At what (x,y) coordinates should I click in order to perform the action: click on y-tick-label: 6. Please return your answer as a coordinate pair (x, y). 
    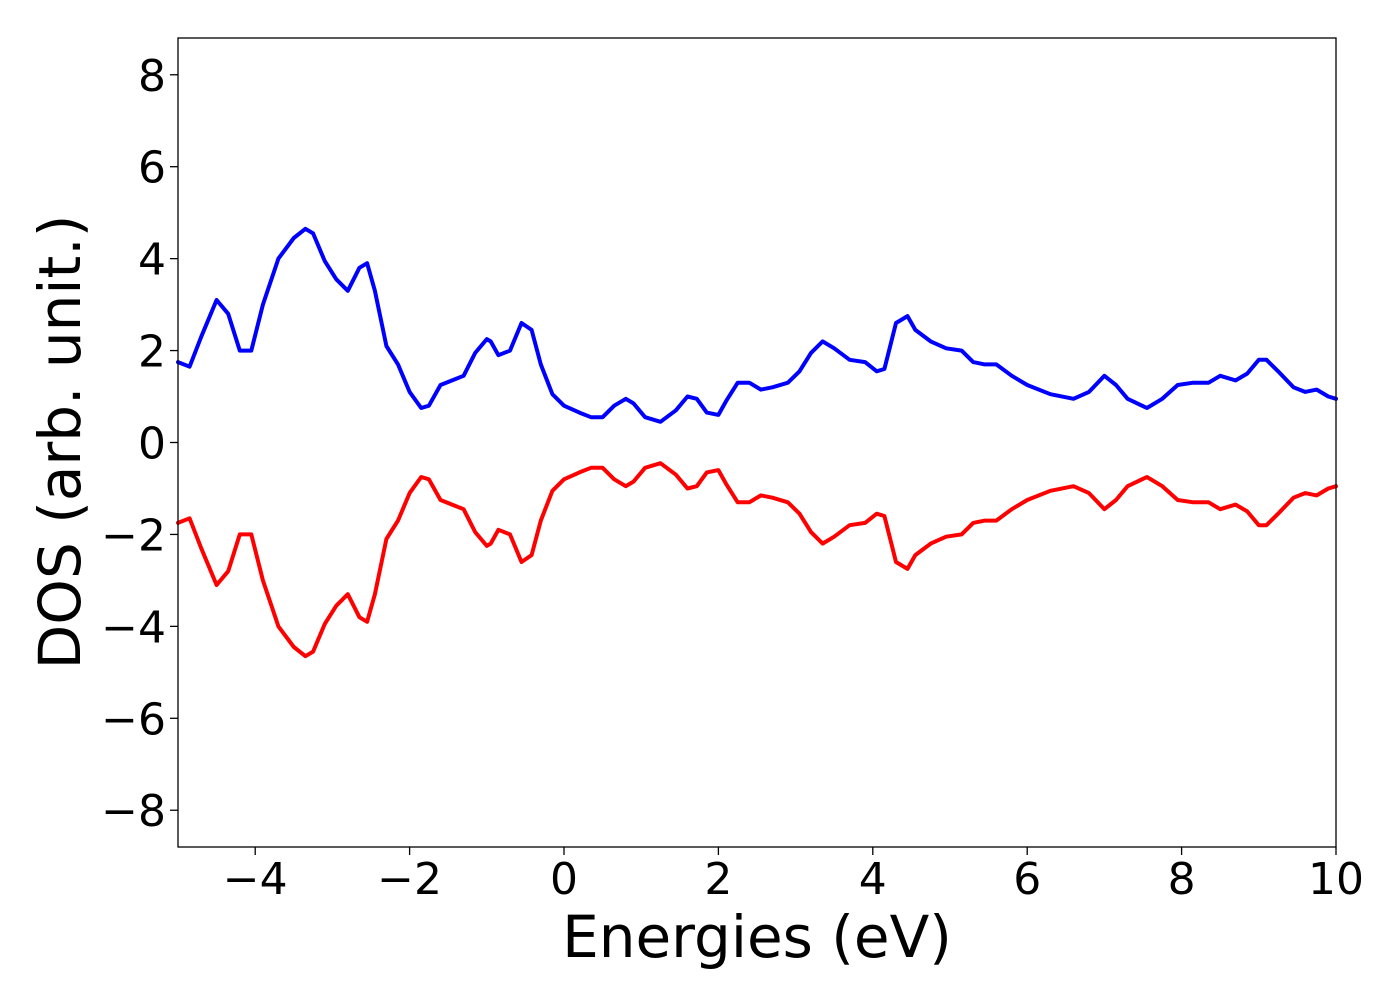
    Looking at the image, I should click on (152, 168).